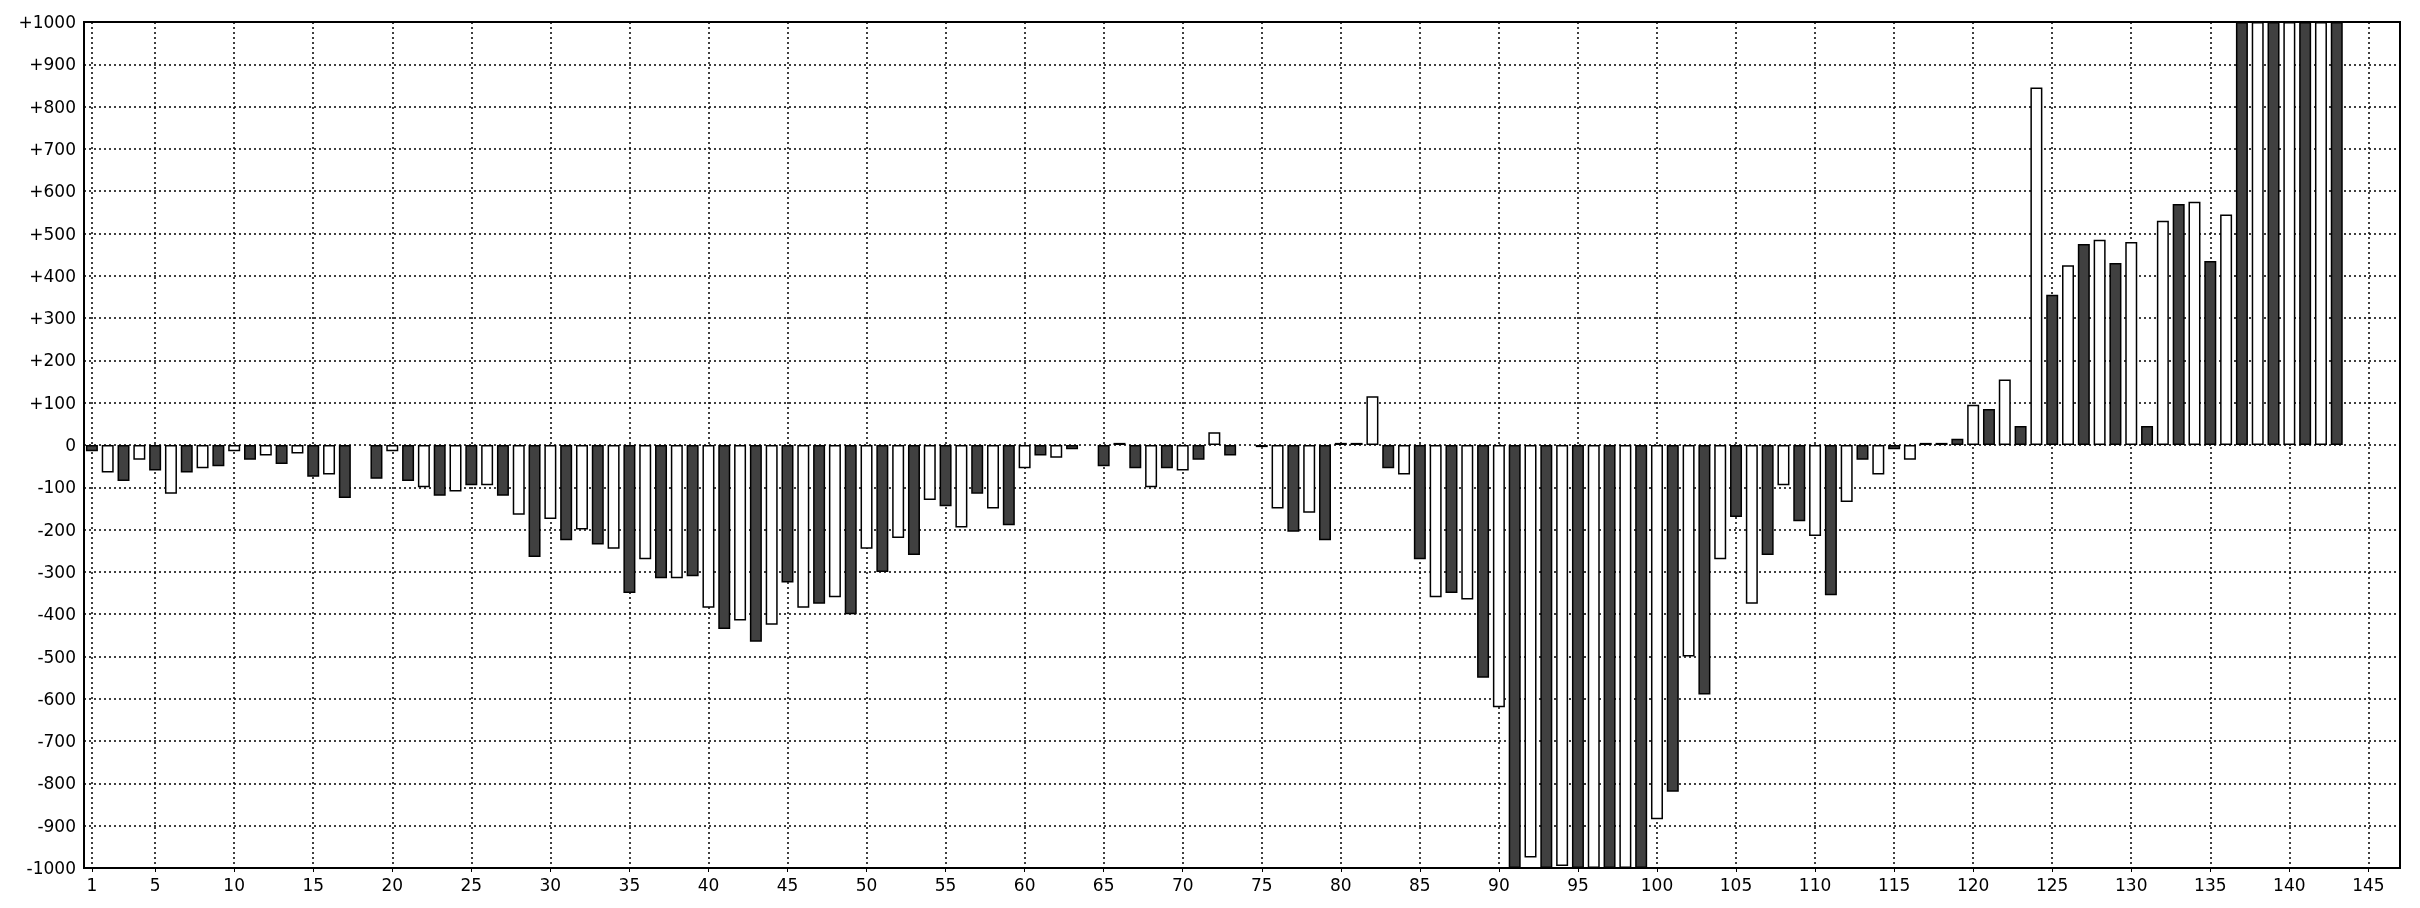 The height and width of the screenshot is (908, 2420). I want to click on x-tick-label: 45, so click(787, 884).